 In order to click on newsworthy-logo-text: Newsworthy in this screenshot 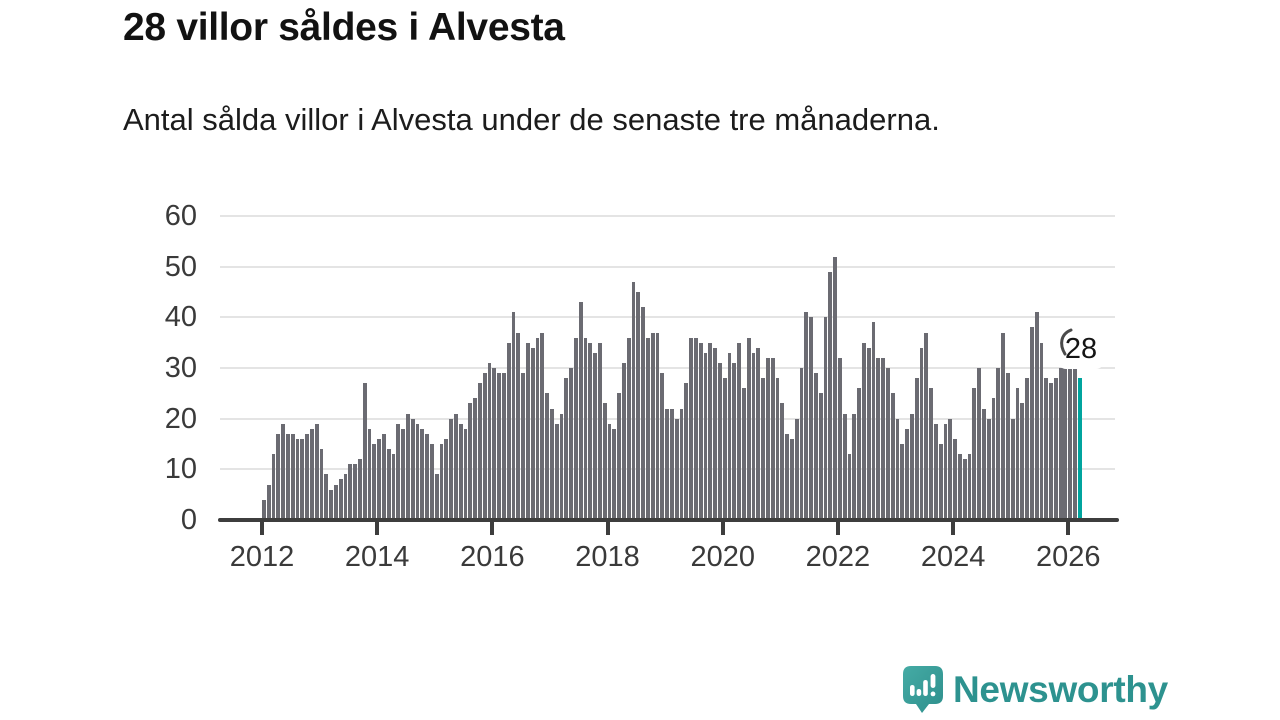, I will do `click(1060, 689)`.